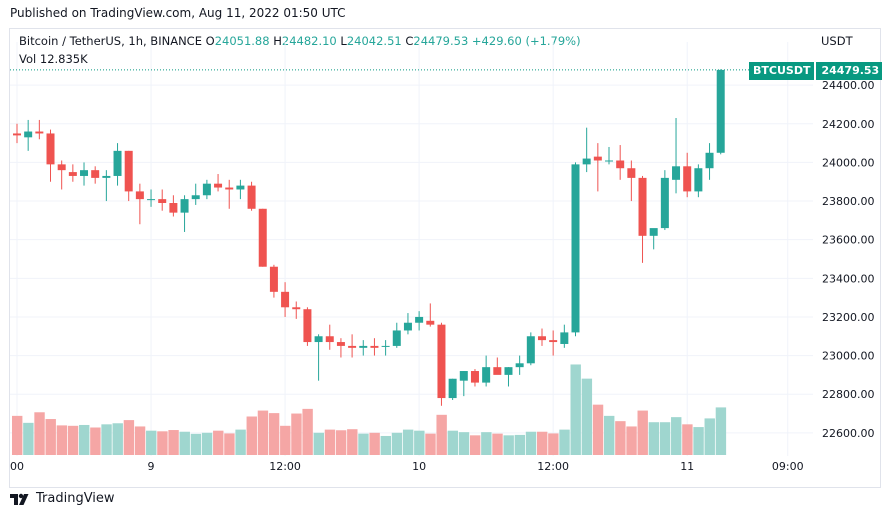  What do you see at coordinates (210, 41) in the screenshot?
I see `open-label: O` at bounding box center [210, 41].